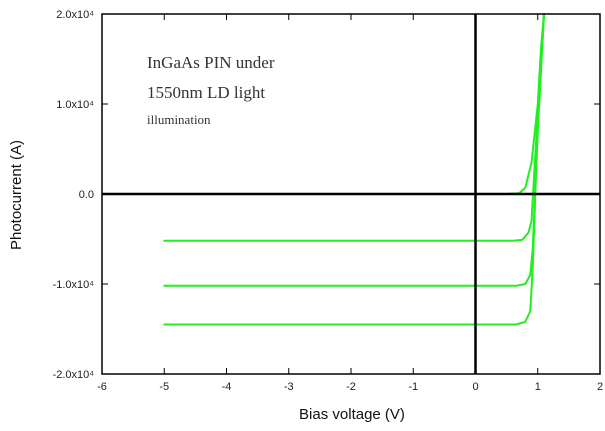 The height and width of the screenshot is (431, 605). Describe the element at coordinates (179, 119) in the screenshot. I see `annotation-line-3: illumination` at that location.